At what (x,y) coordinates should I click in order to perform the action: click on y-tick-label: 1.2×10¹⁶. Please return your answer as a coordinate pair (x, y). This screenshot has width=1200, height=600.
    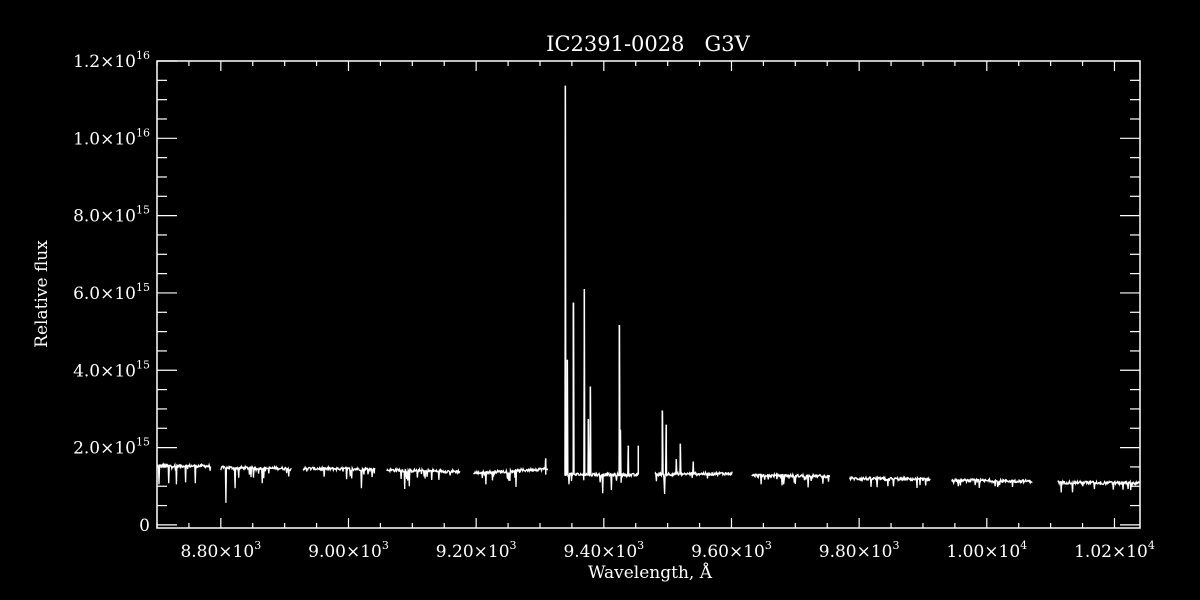
    Looking at the image, I should click on (111, 60).